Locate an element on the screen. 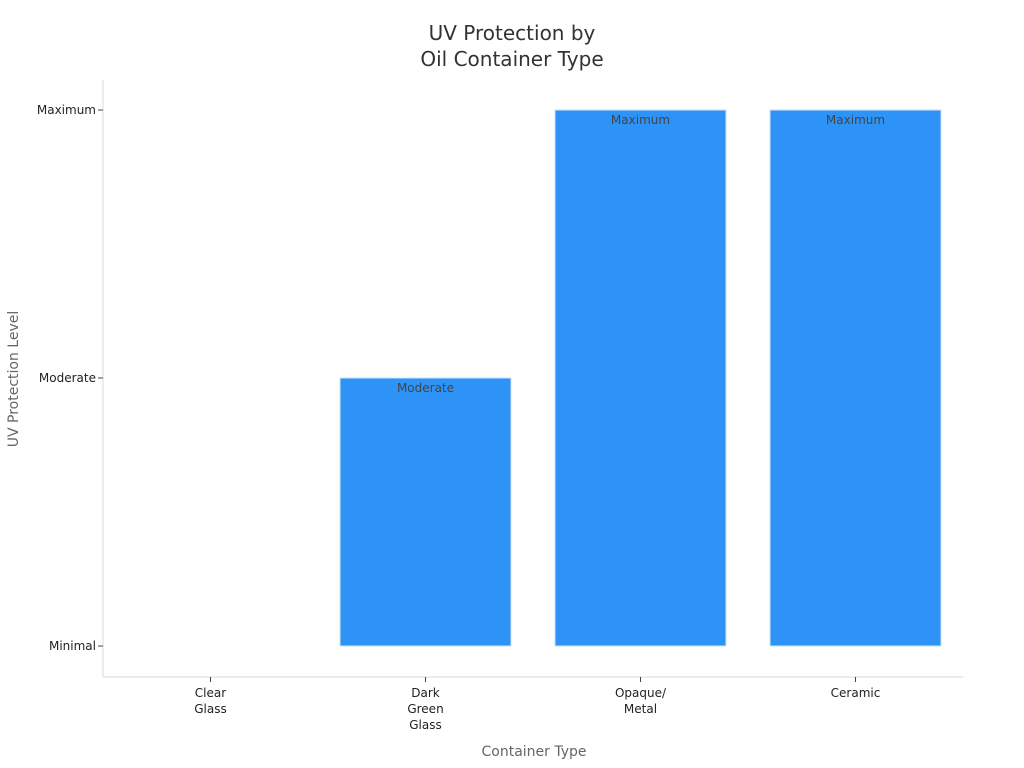  x-tick-label: Ceramic is located at coordinates (856, 693).